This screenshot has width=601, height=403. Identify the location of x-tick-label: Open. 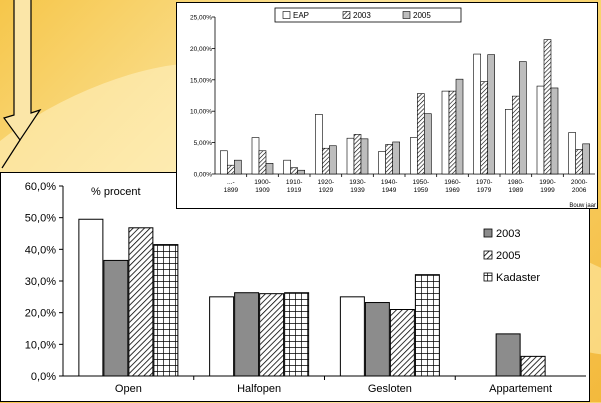
(128, 389).